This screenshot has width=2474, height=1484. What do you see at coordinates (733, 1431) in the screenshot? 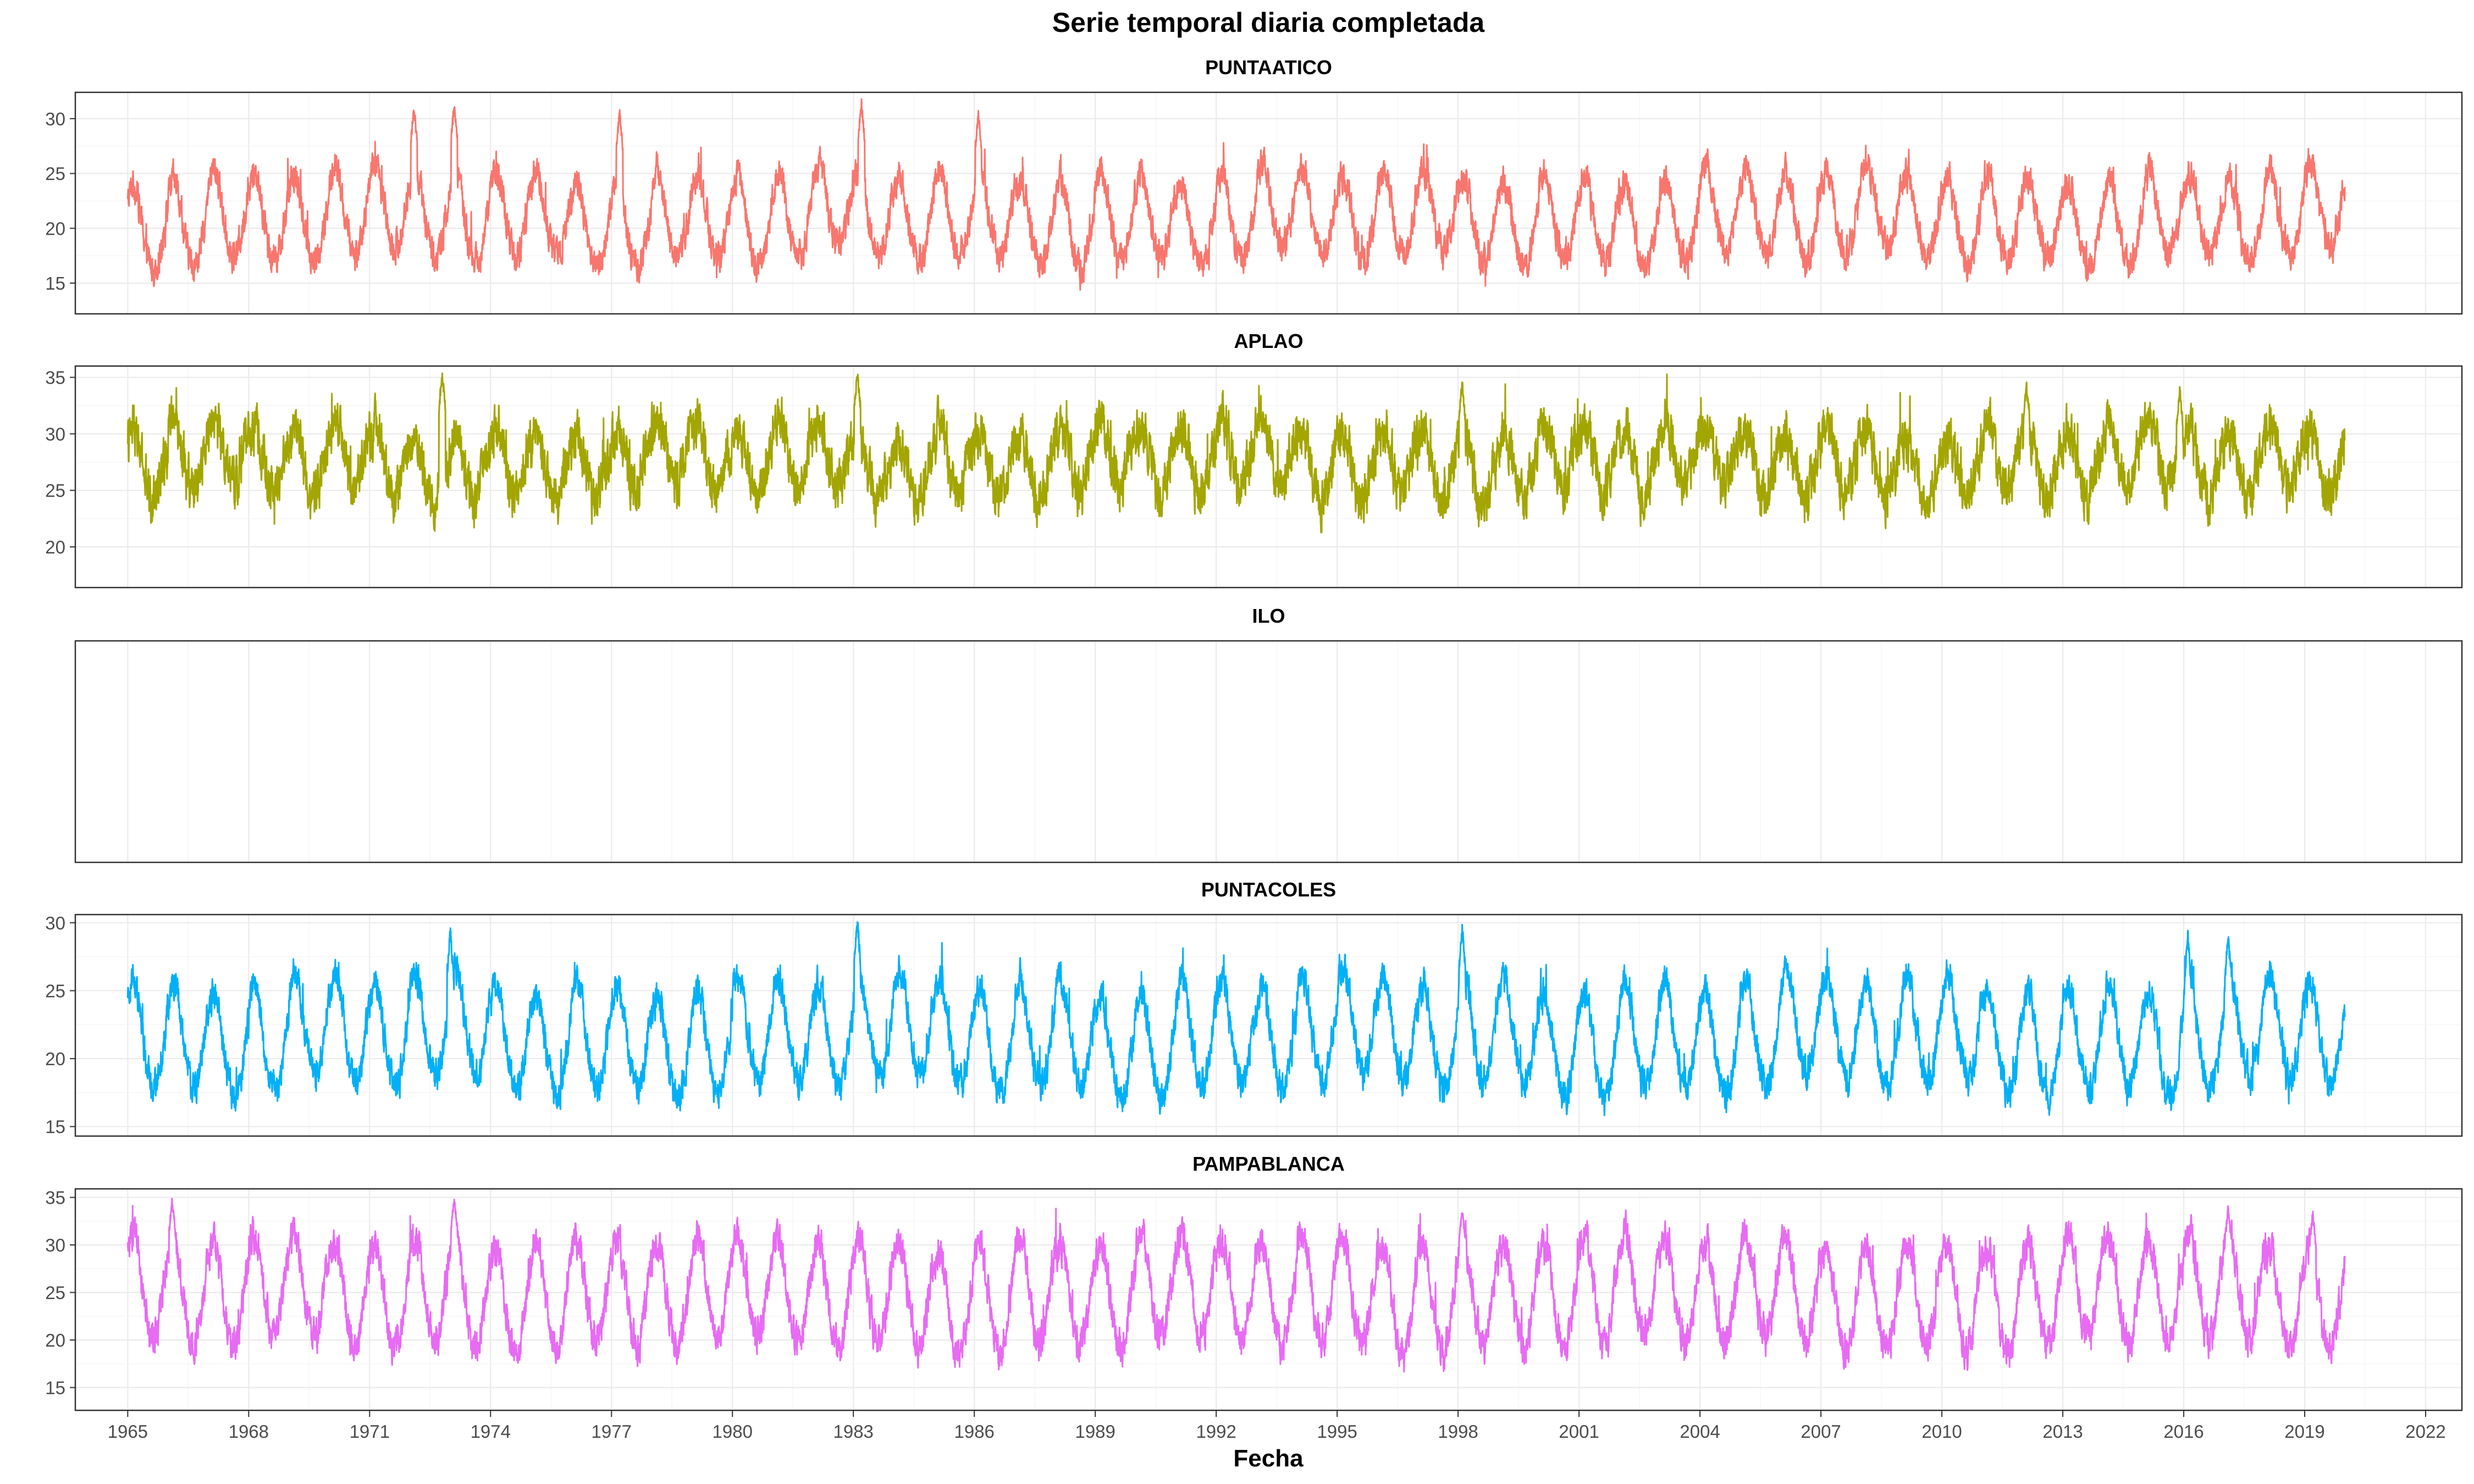
I see `x-tick-label: 1980` at bounding box center [733, 1431].